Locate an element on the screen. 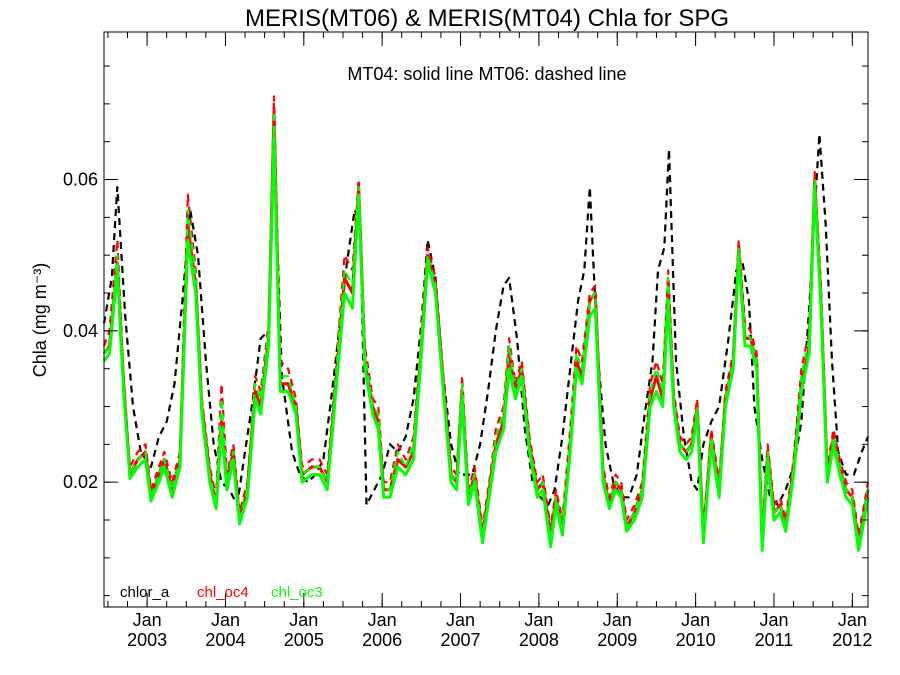 This screenshot has height=675, width=900. x-tick-year-label: 2009 is located at coordinates (617, 640).